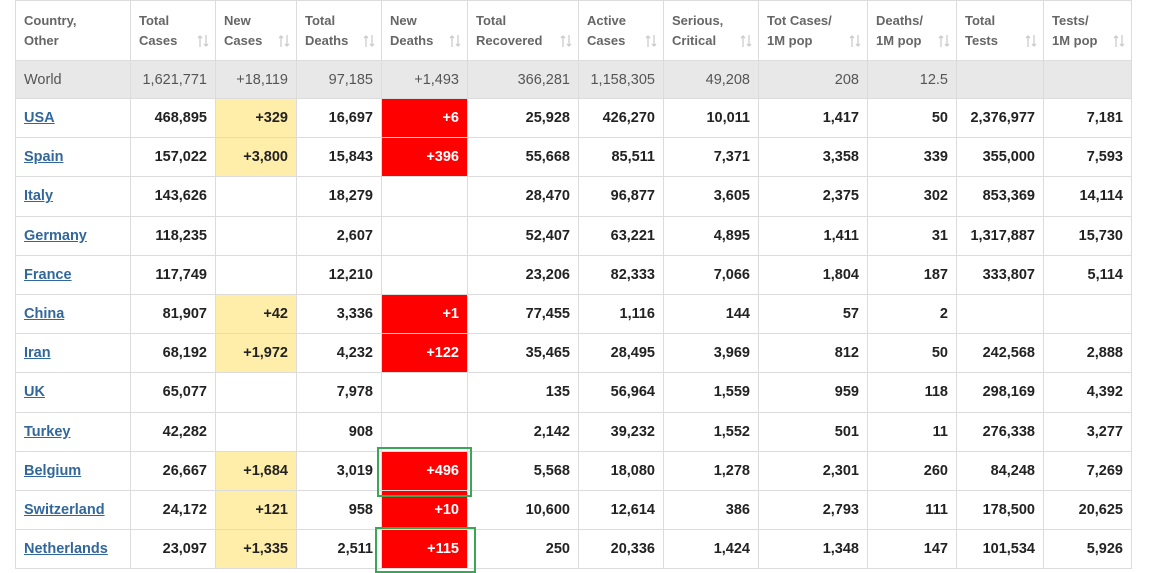  I want to click on value-cell: 3,969, so click(711, 353).